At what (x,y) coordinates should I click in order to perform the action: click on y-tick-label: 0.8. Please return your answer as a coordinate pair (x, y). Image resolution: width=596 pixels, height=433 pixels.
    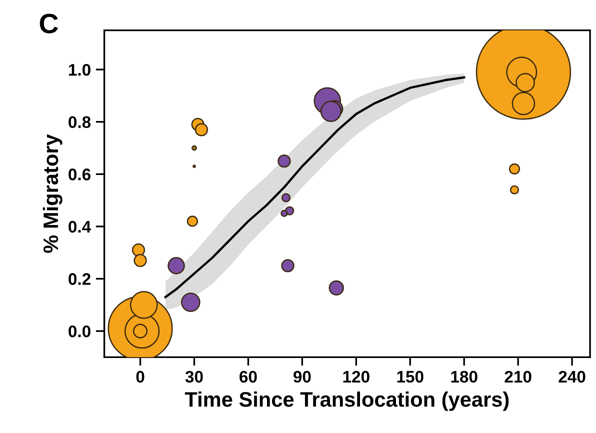
    Looking at the image, I should click on (79, 122).